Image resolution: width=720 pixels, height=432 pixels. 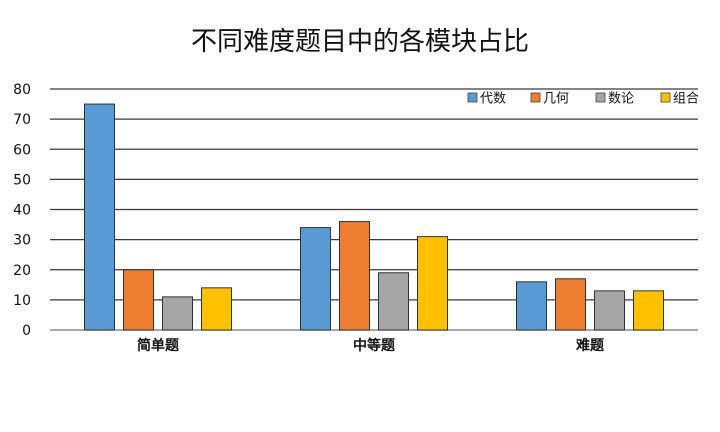 I want to click on bar-代数-中等题, so click(x=315, y=279).